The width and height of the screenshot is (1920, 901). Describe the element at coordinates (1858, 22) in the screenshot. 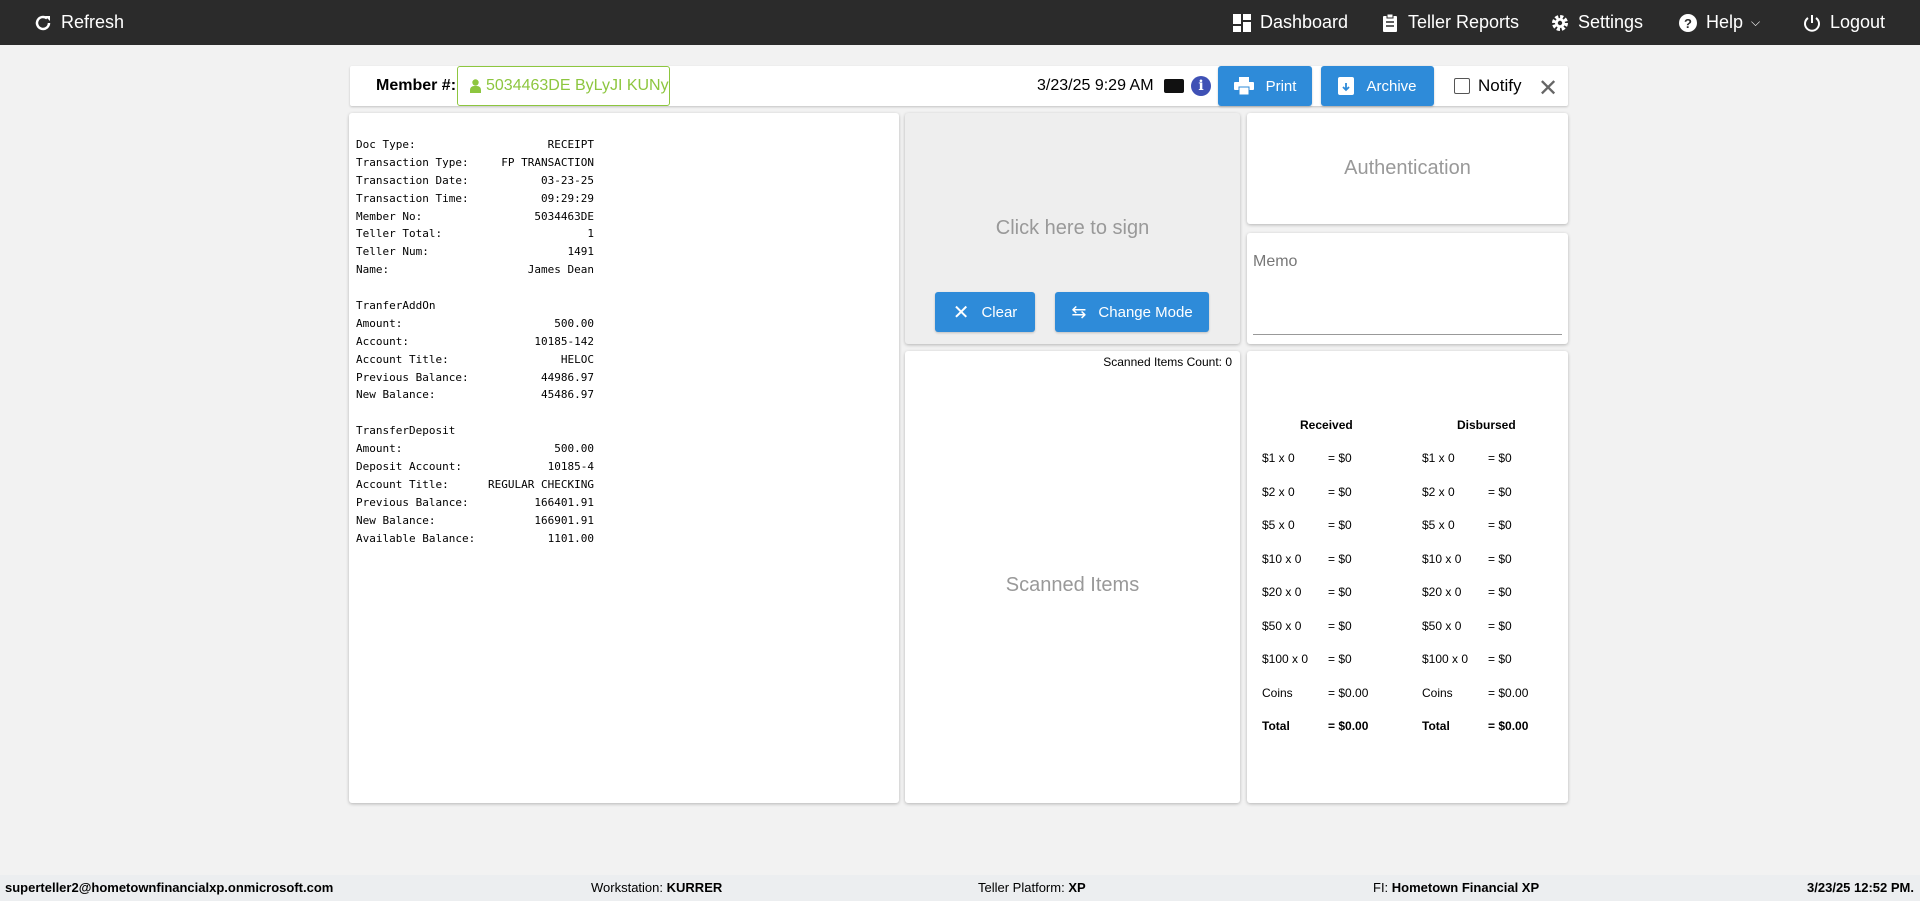

I see `logout-label: Logout` at that location.